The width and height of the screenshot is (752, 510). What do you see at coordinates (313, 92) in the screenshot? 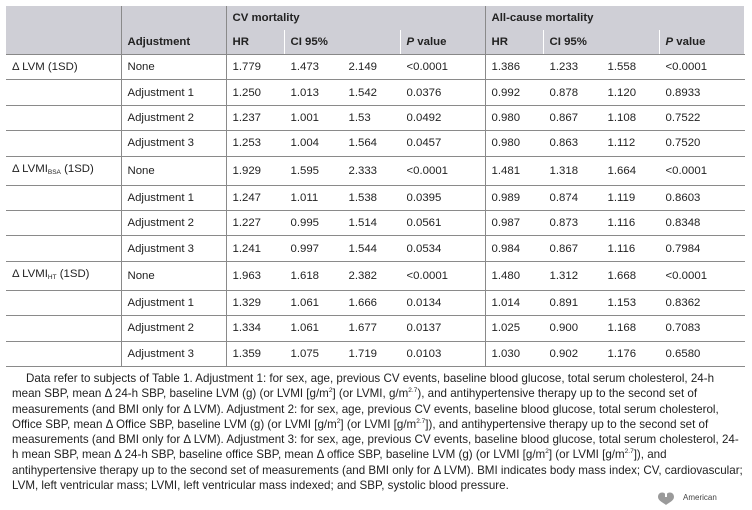
I see `value-cell-cv-lo: 1.013` at bounding box center [313, 92].